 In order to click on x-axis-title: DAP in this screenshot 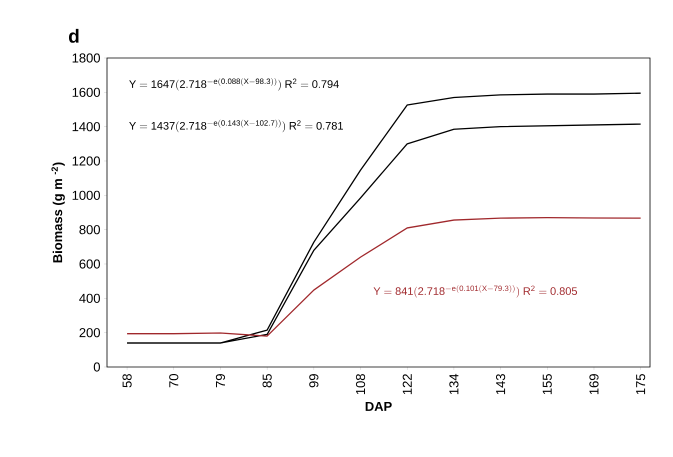, I will do `click(379, 406)`.